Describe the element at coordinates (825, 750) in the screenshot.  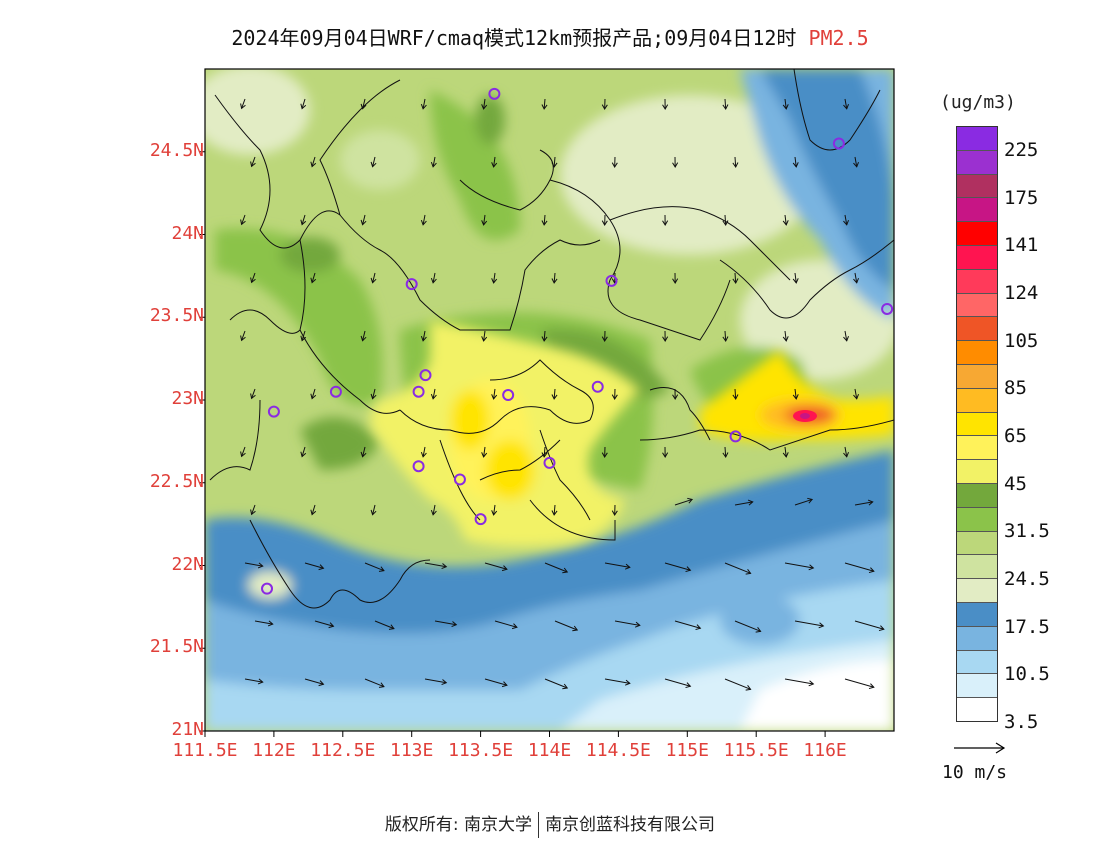
I see `longitude-label: 116E` at that location.